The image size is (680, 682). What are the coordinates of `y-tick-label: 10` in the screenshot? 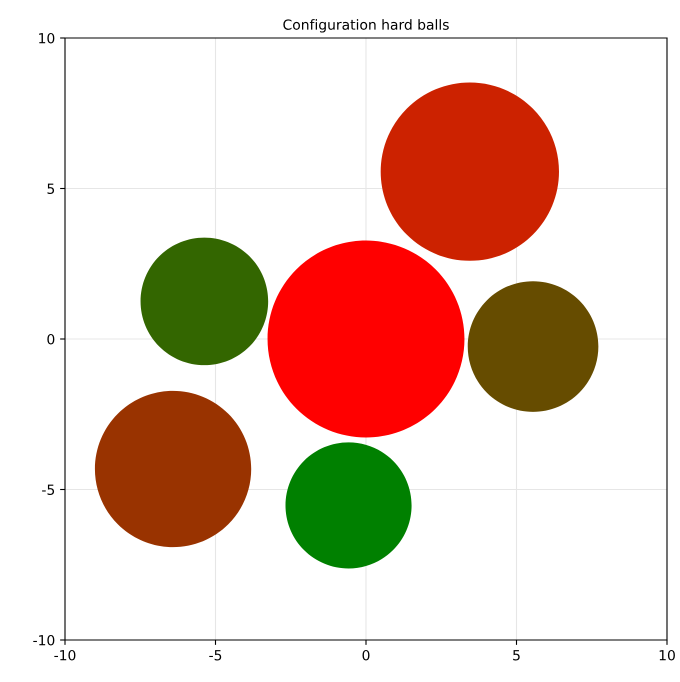 It's located at (46, 38).